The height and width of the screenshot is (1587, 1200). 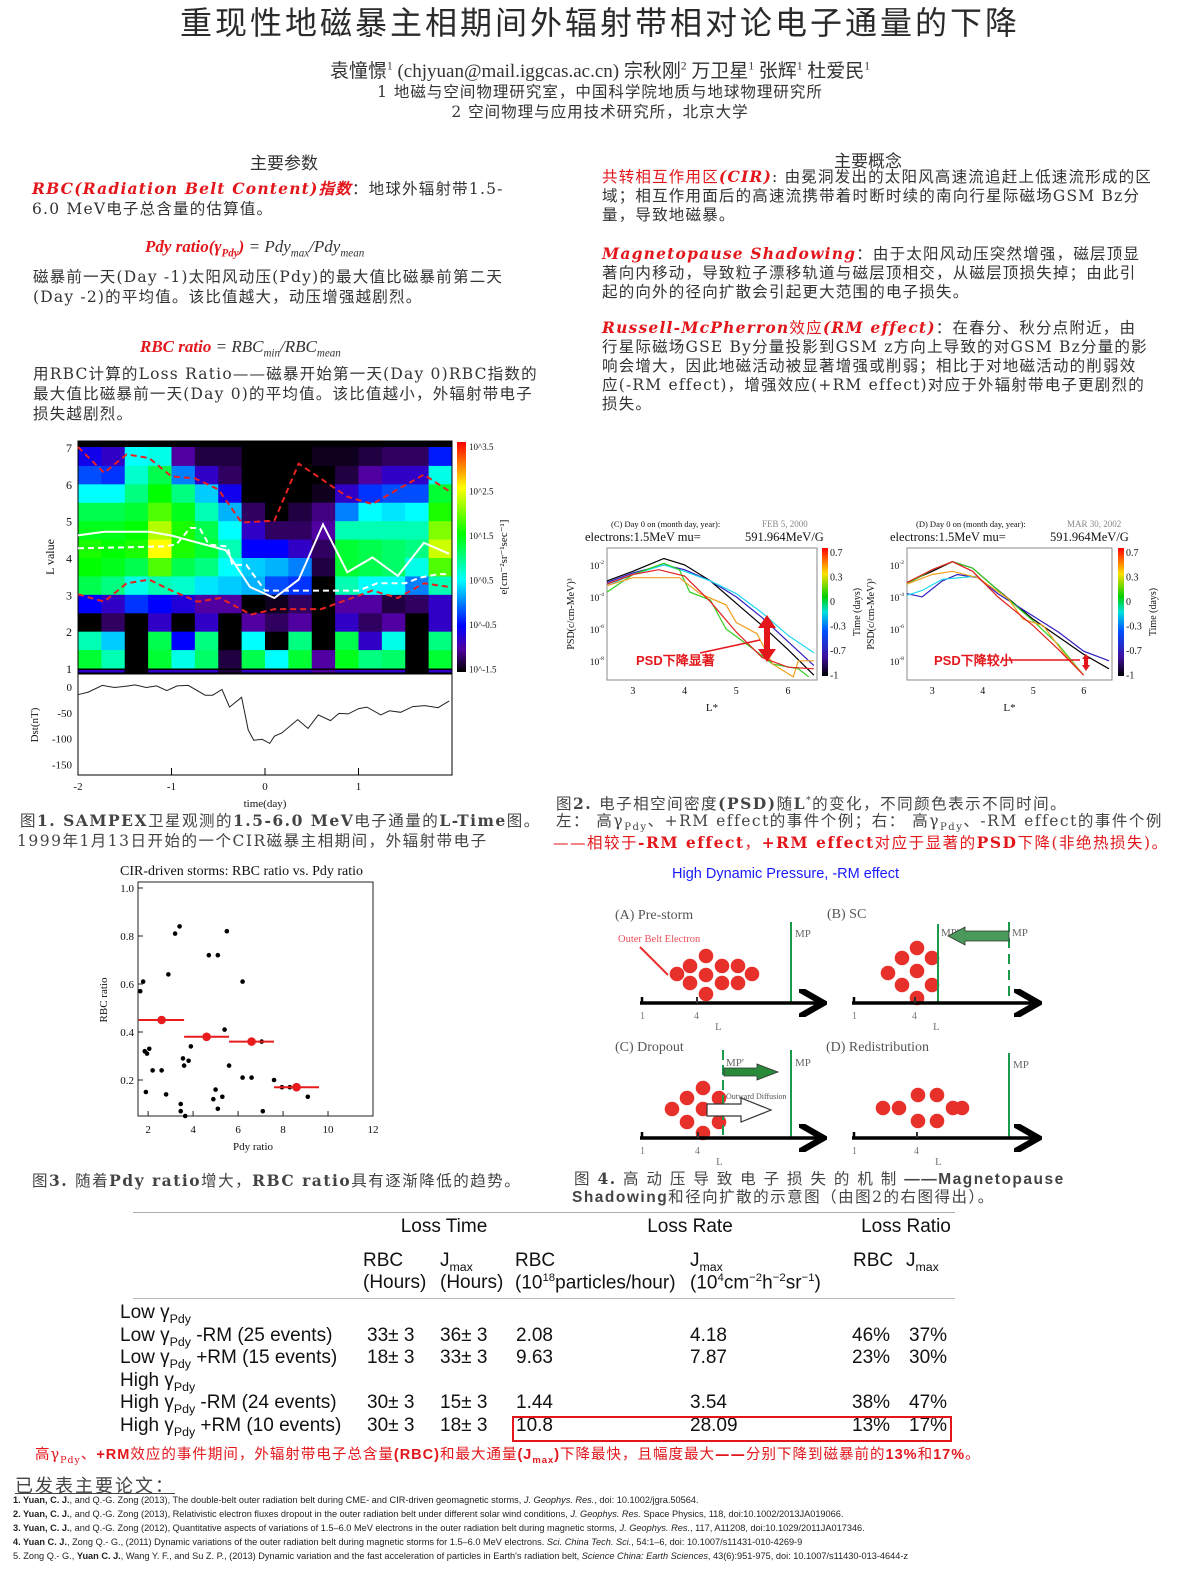 What do you see at coordinates (646, 1500) in the screenshot?
I see `text-run: , doi: 10.1002/jgra.50564.` at bounding box center [646, 1500].